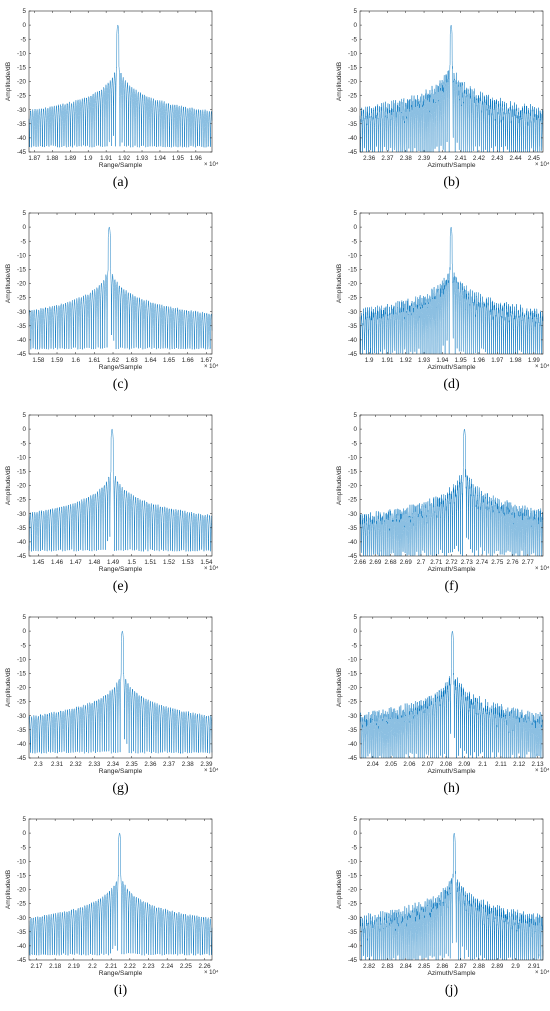 This screenshot has height=1011, width=550. Describe the element at coordinates (497, 158) in the screenshot. I see `x-tick-label: 2.43` at that location.